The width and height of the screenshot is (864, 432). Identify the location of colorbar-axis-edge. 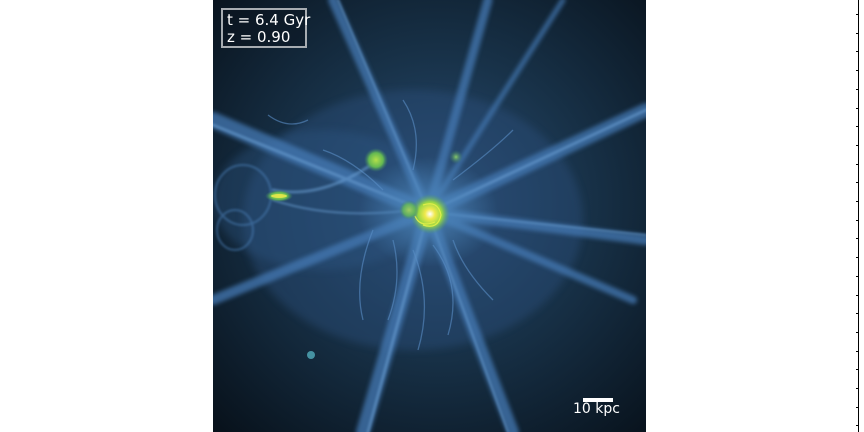
(860, 216).